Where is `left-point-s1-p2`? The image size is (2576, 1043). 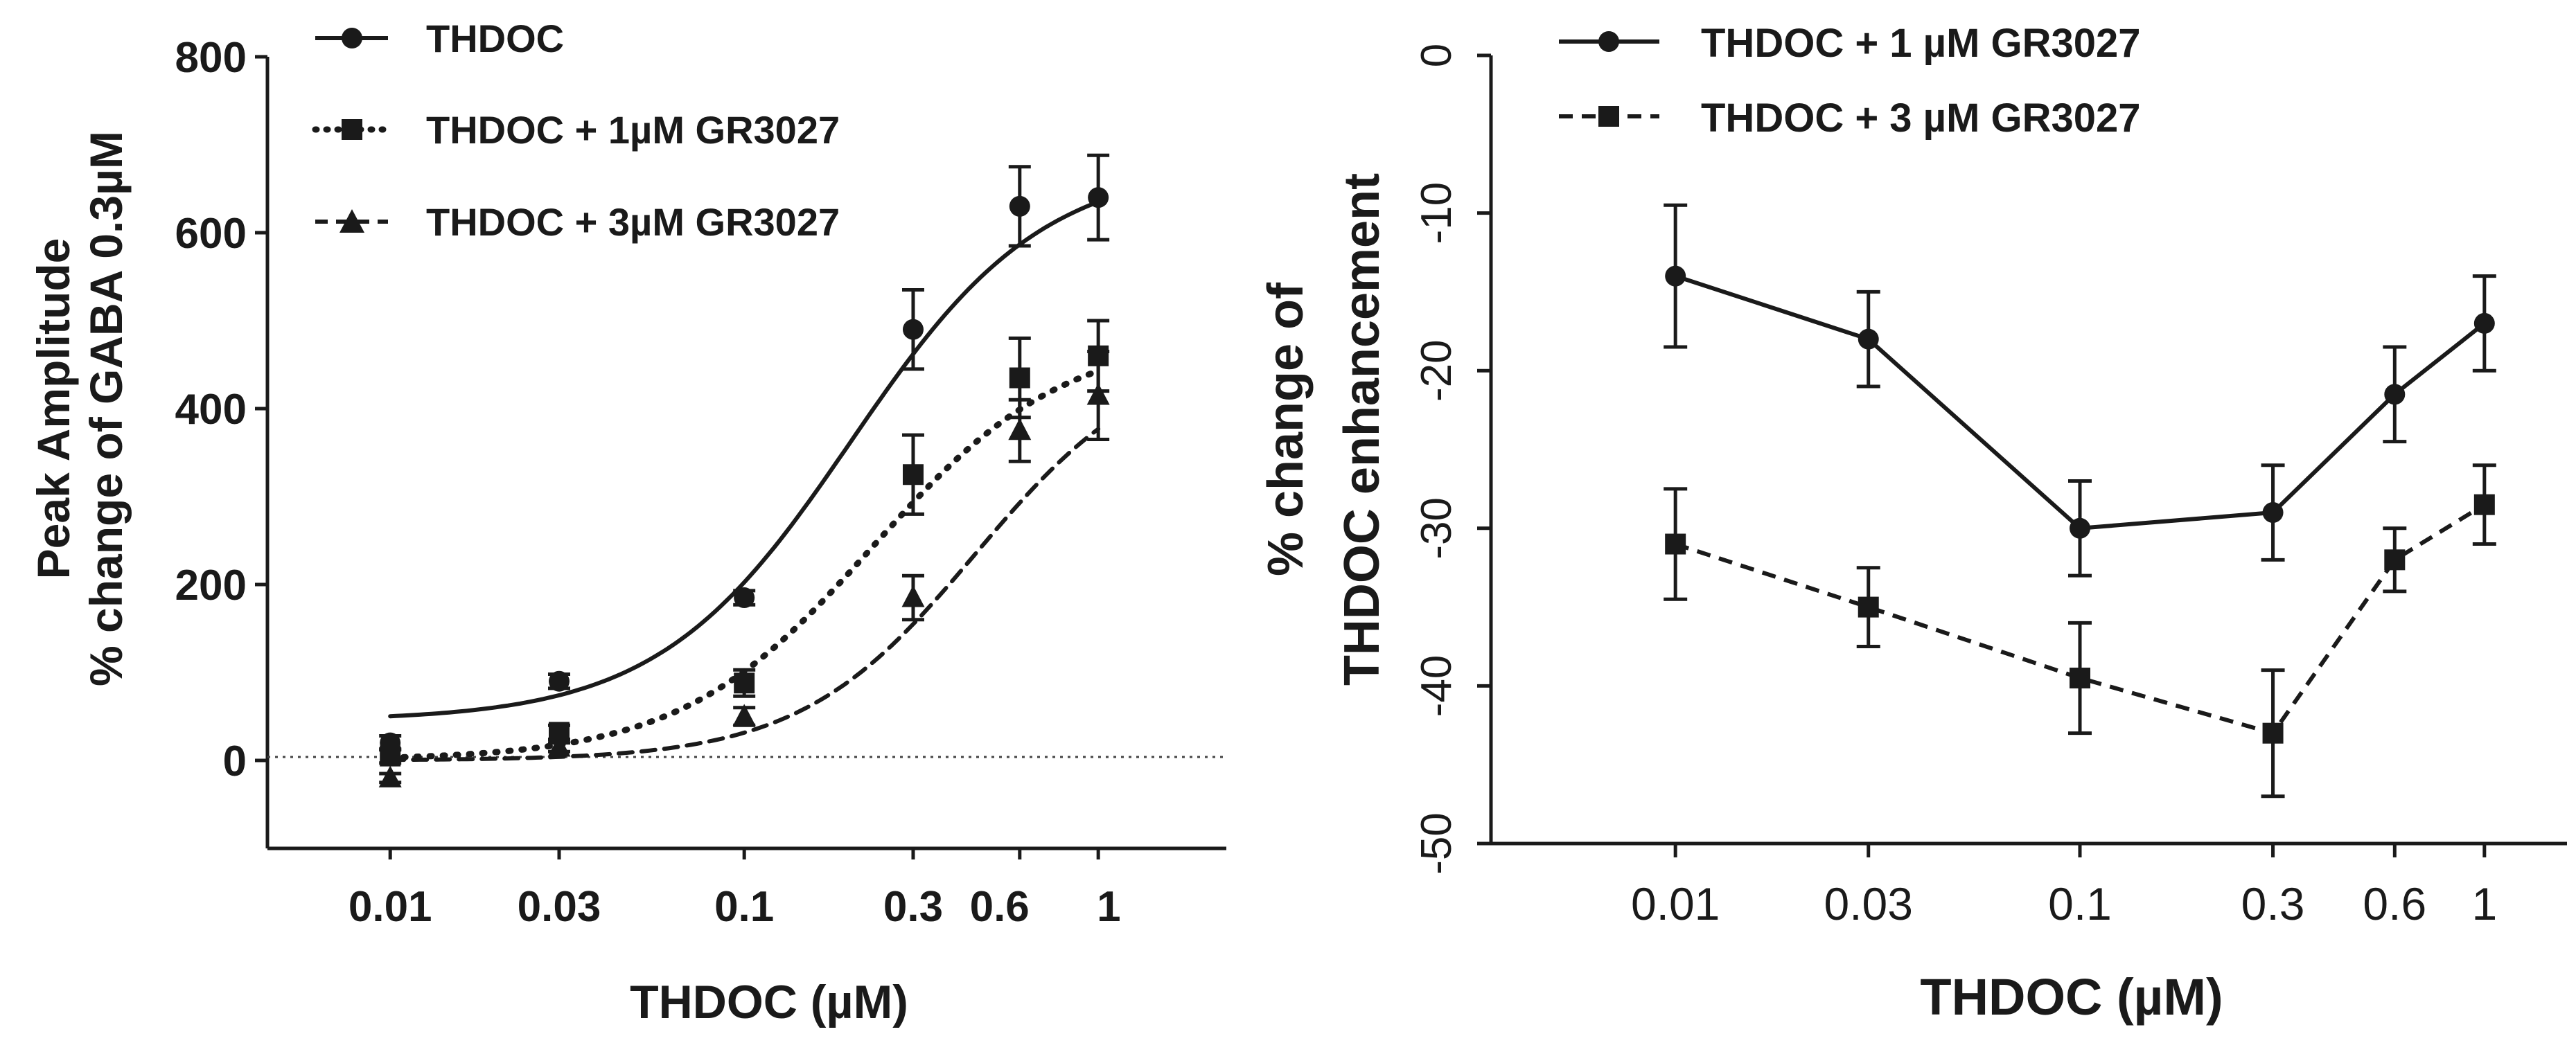 left-point-s1-p2 is located at coordinates (745, 683).